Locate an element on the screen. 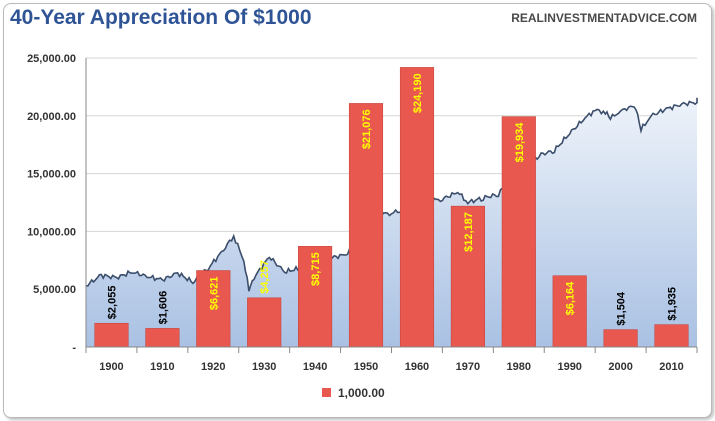 The width and height of the screenshot is (715, 421). bar-1990 is located at coordinates (569, 311).